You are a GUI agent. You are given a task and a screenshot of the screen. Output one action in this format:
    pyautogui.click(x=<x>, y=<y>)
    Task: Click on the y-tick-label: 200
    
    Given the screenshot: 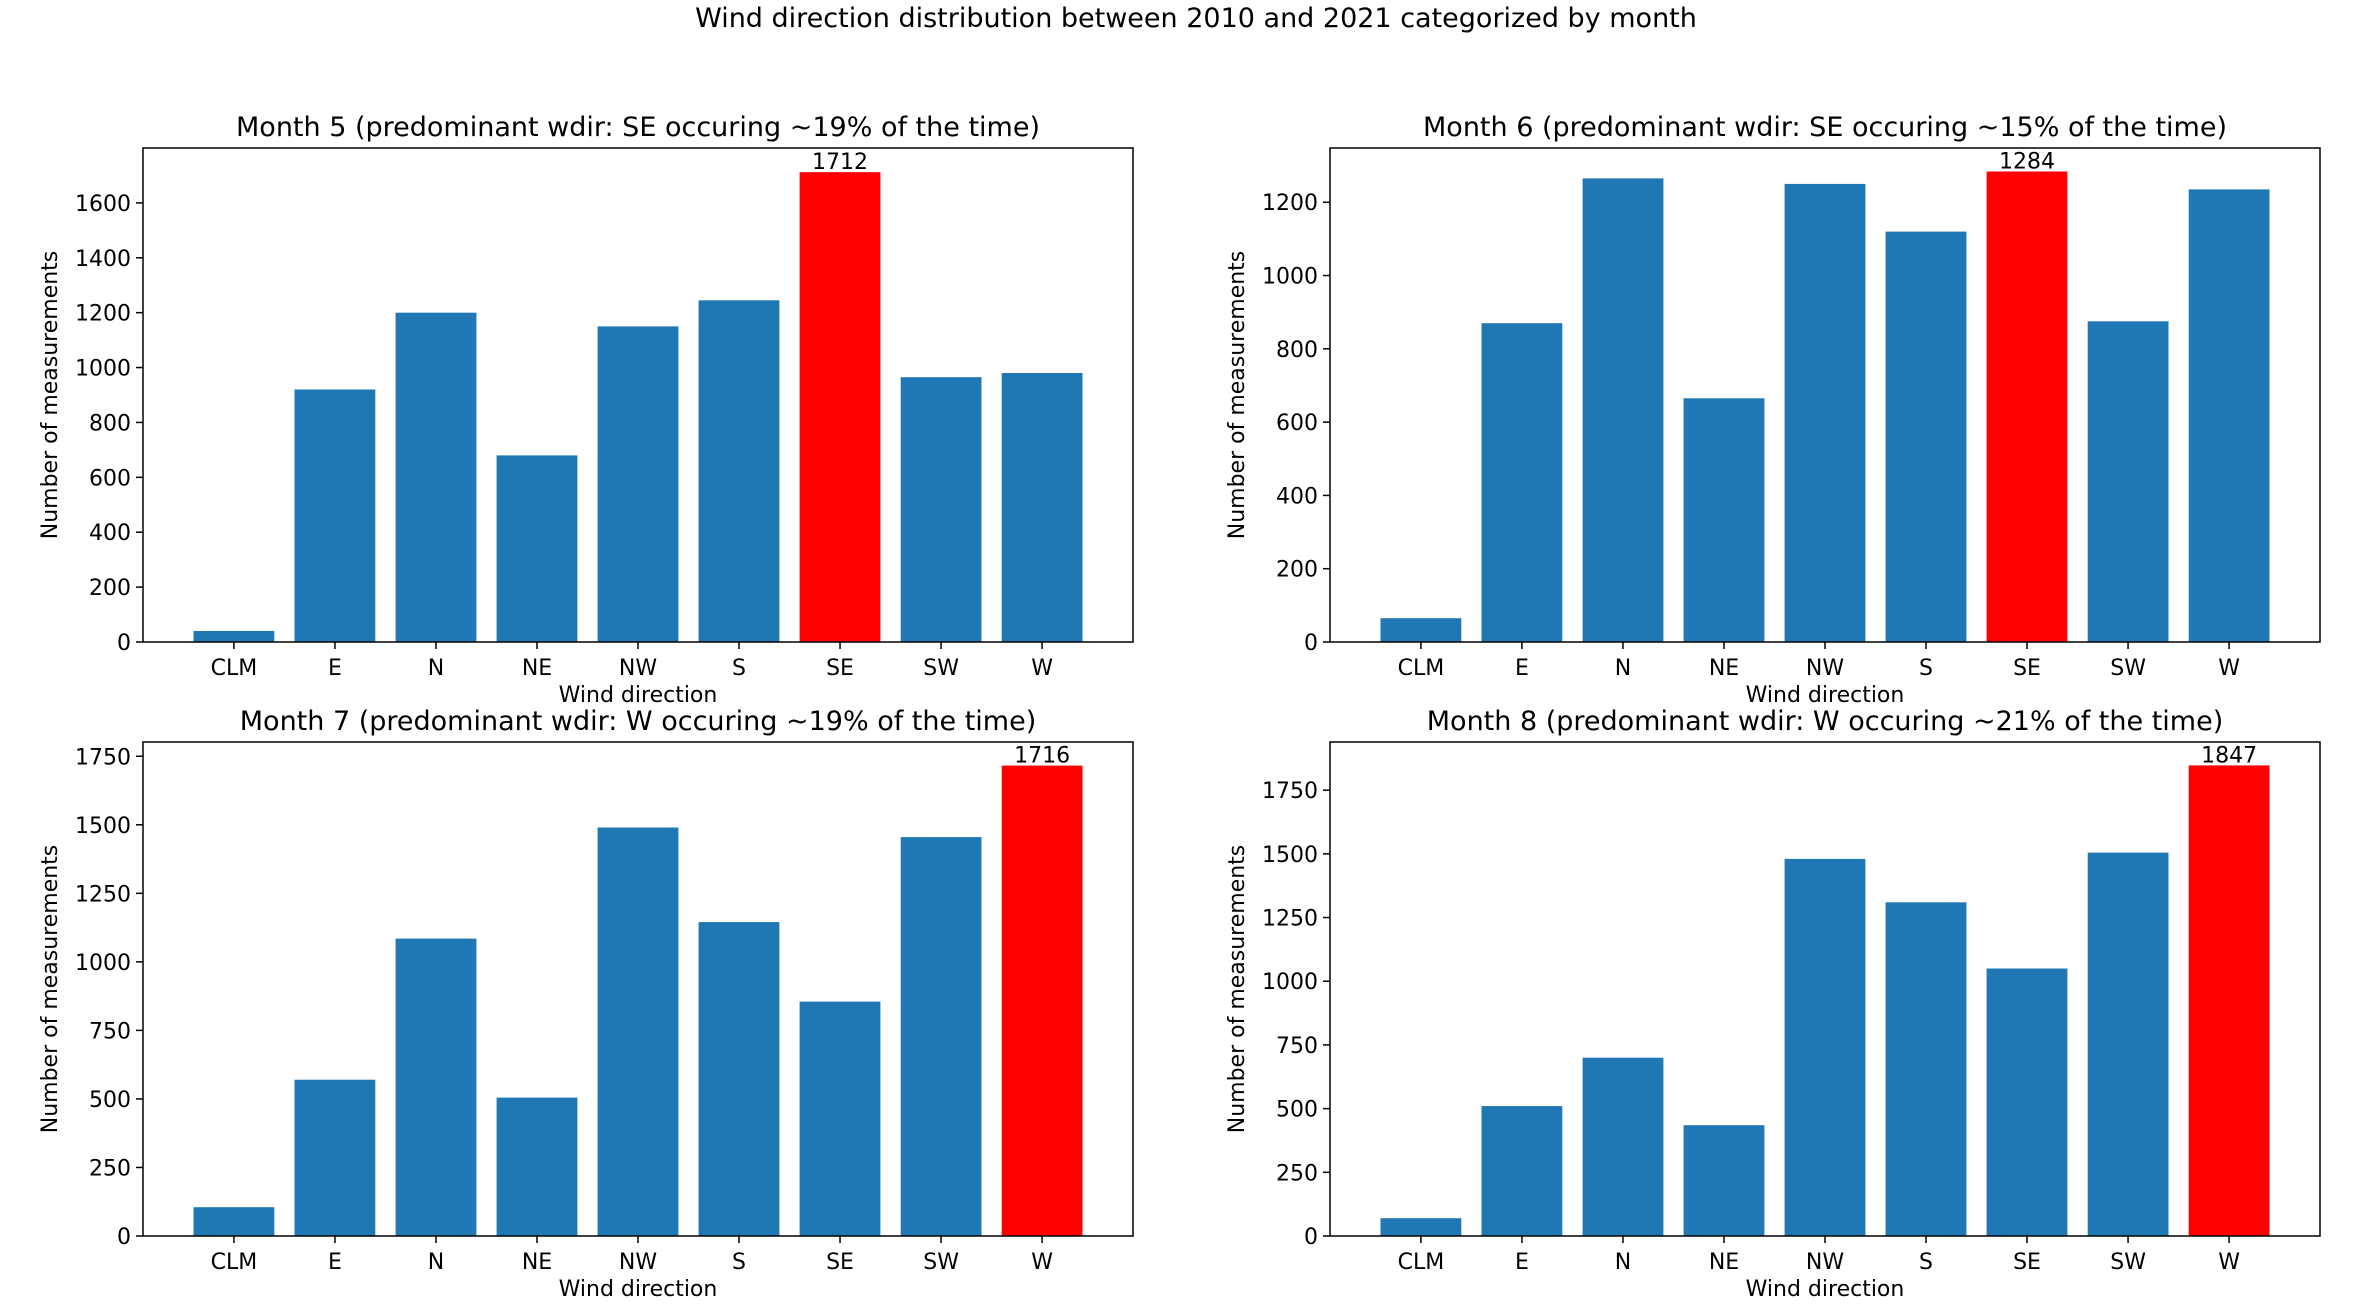 What is the action you would take?
    pyautogui.click(x=1297, y=570)
    